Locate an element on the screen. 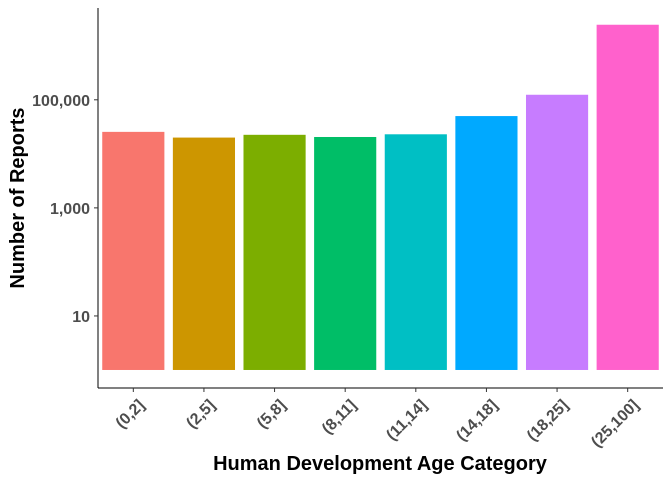 The image size is (672, 485). x-axis-title: Human Development Age Category is located at coordinates (380, 464).